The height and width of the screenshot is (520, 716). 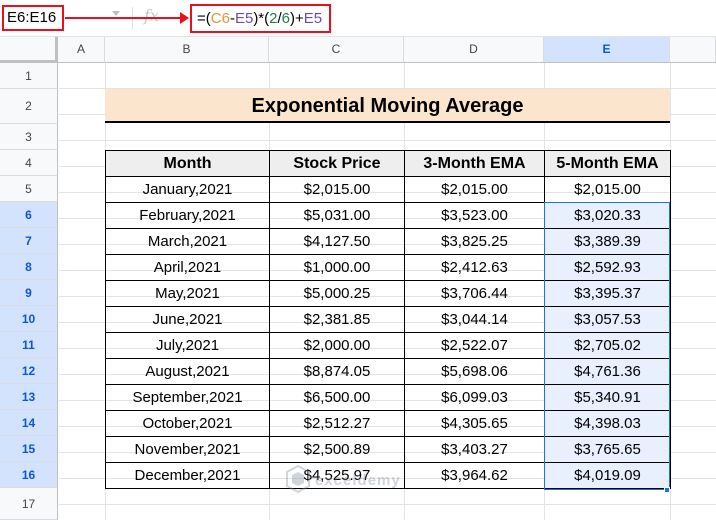 What do you see at coordinates (337, 371) in the screenshot?
I see `cell-stock-price: $8,874.05` at bounding box center [337, 371].